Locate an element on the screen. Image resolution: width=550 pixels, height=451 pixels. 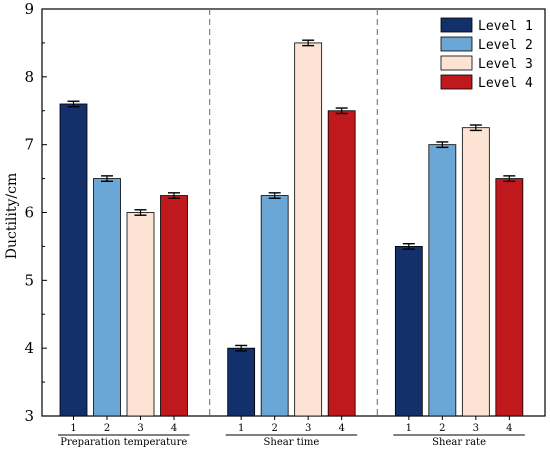
x-group-label: Preparation temperature is located at coordinates (123, 442).